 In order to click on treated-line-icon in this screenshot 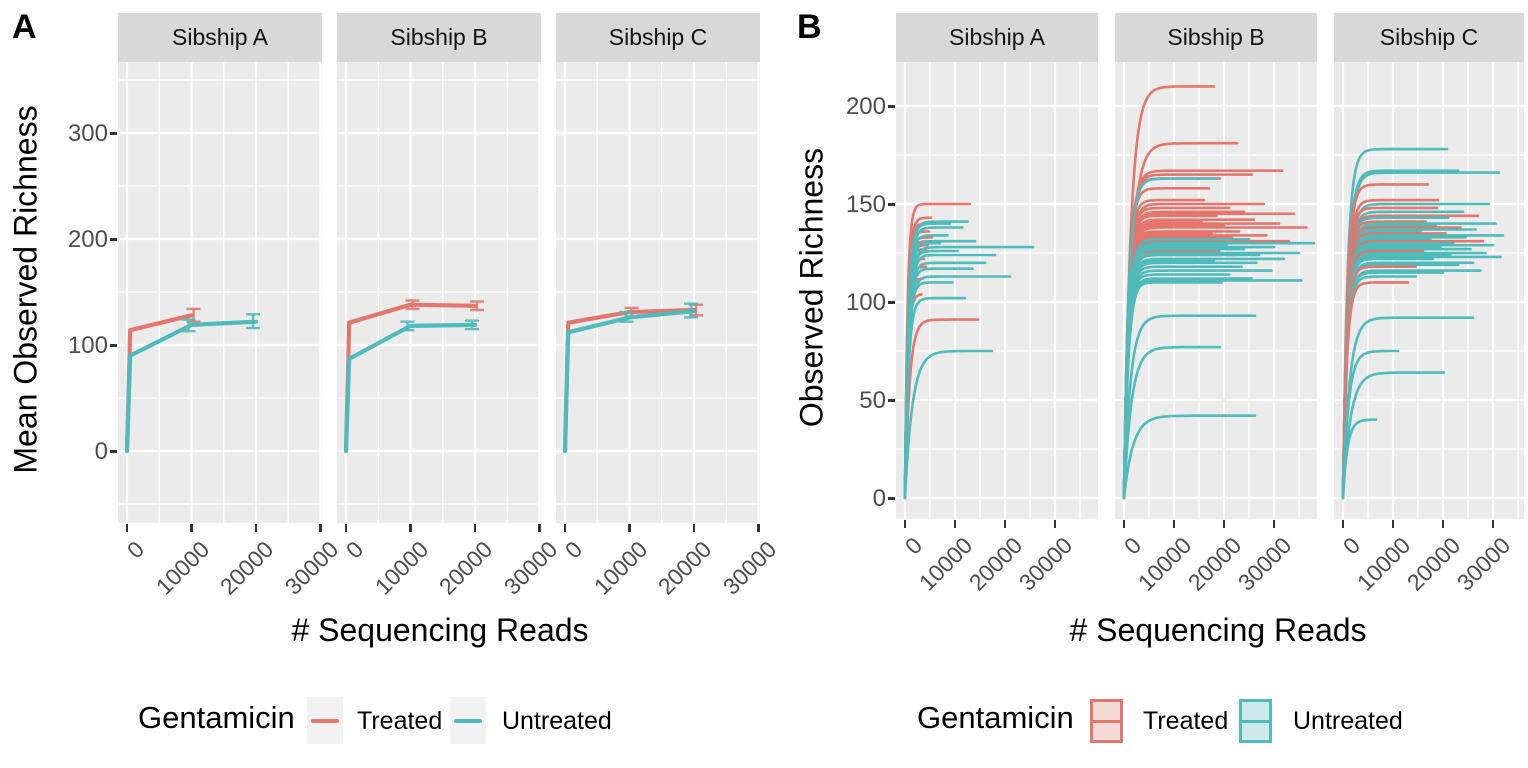, I will do `click(325, 720)`.